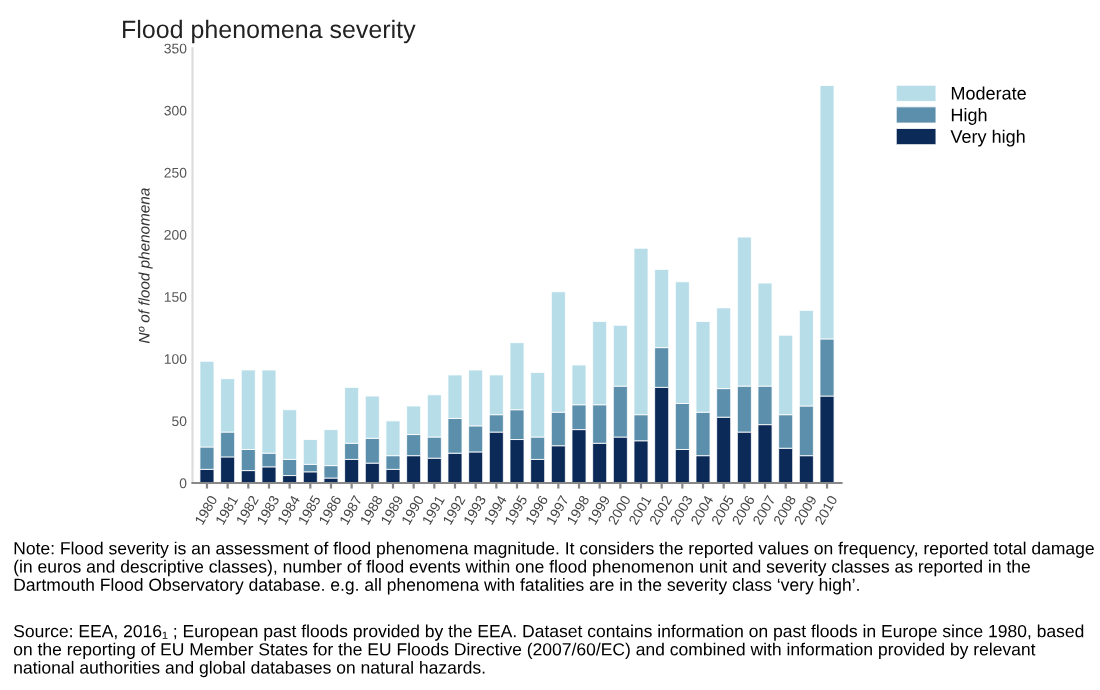  I want to click on legend-label: Very high, so click(987, 138).